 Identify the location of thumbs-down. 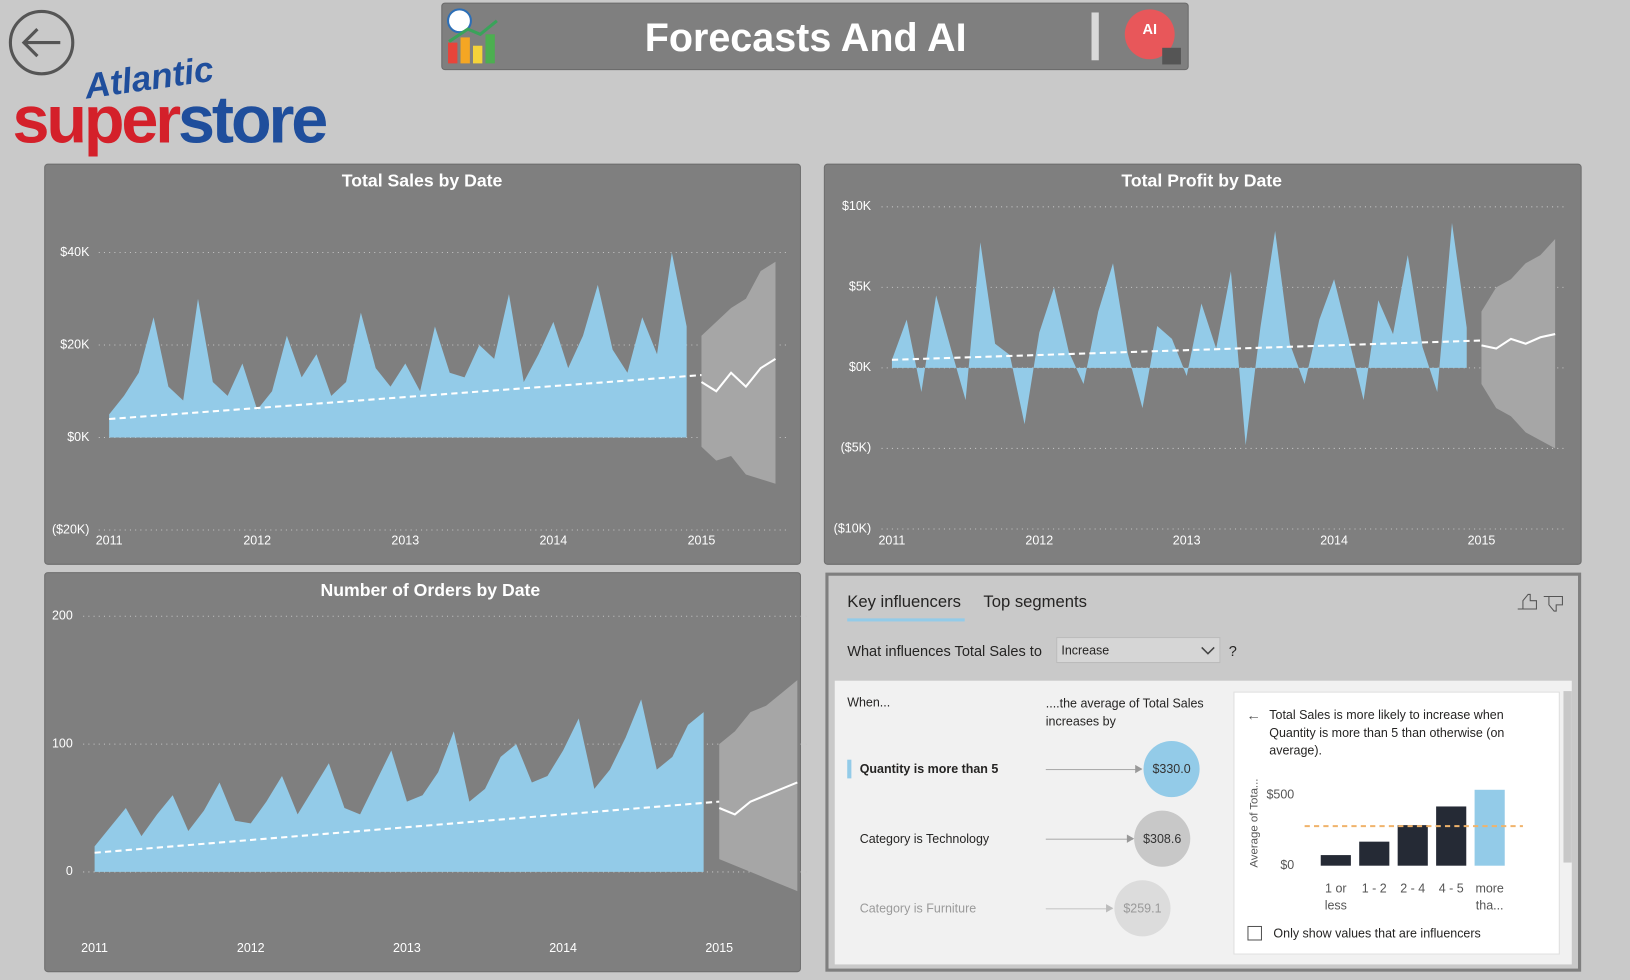
(1553, 604).